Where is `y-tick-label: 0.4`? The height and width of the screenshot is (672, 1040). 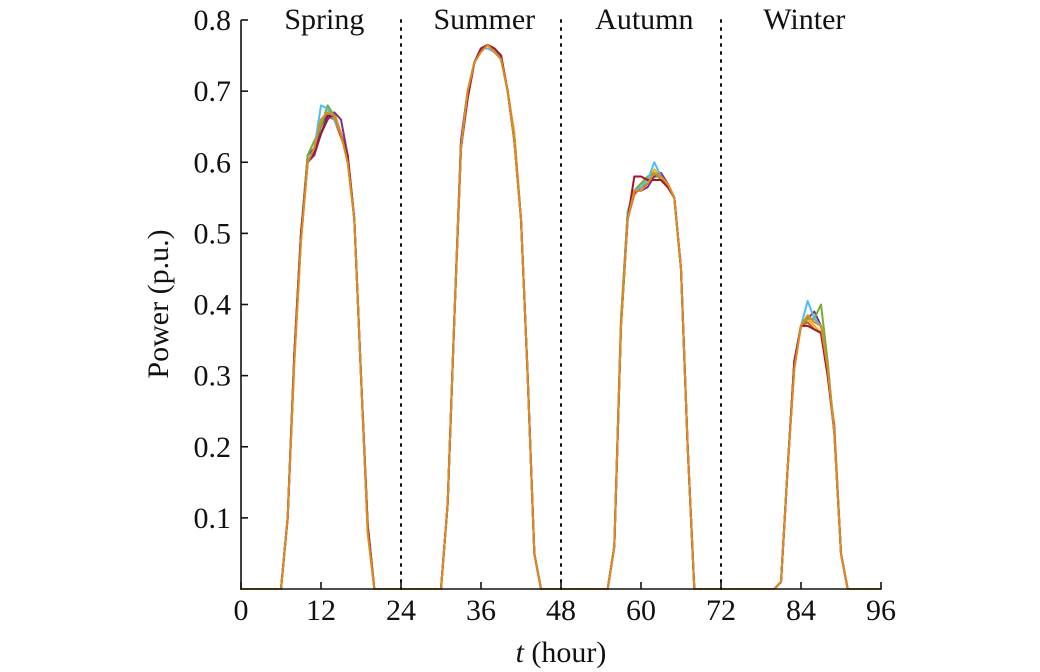 y-tick-label: 0.4 is located at coordinates (213, 305).